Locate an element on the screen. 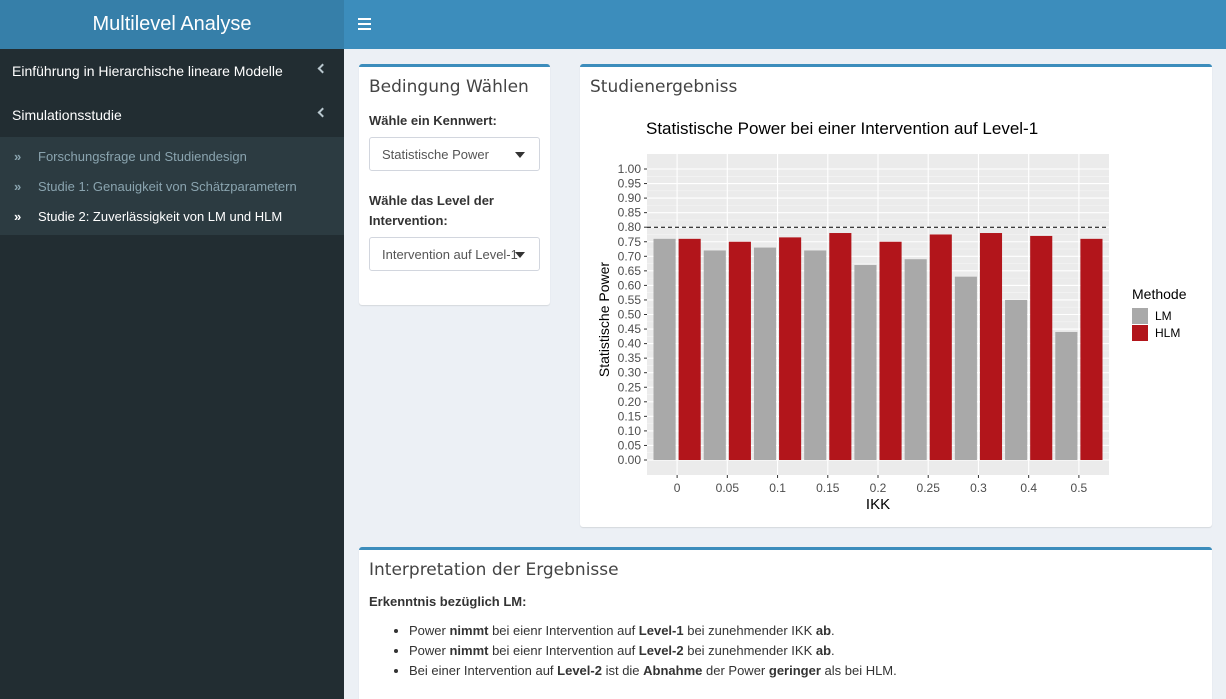 The height and width of the screenshot is (699, 1226). y-tick-label: 0.80 is located at coordinates (630, 227).